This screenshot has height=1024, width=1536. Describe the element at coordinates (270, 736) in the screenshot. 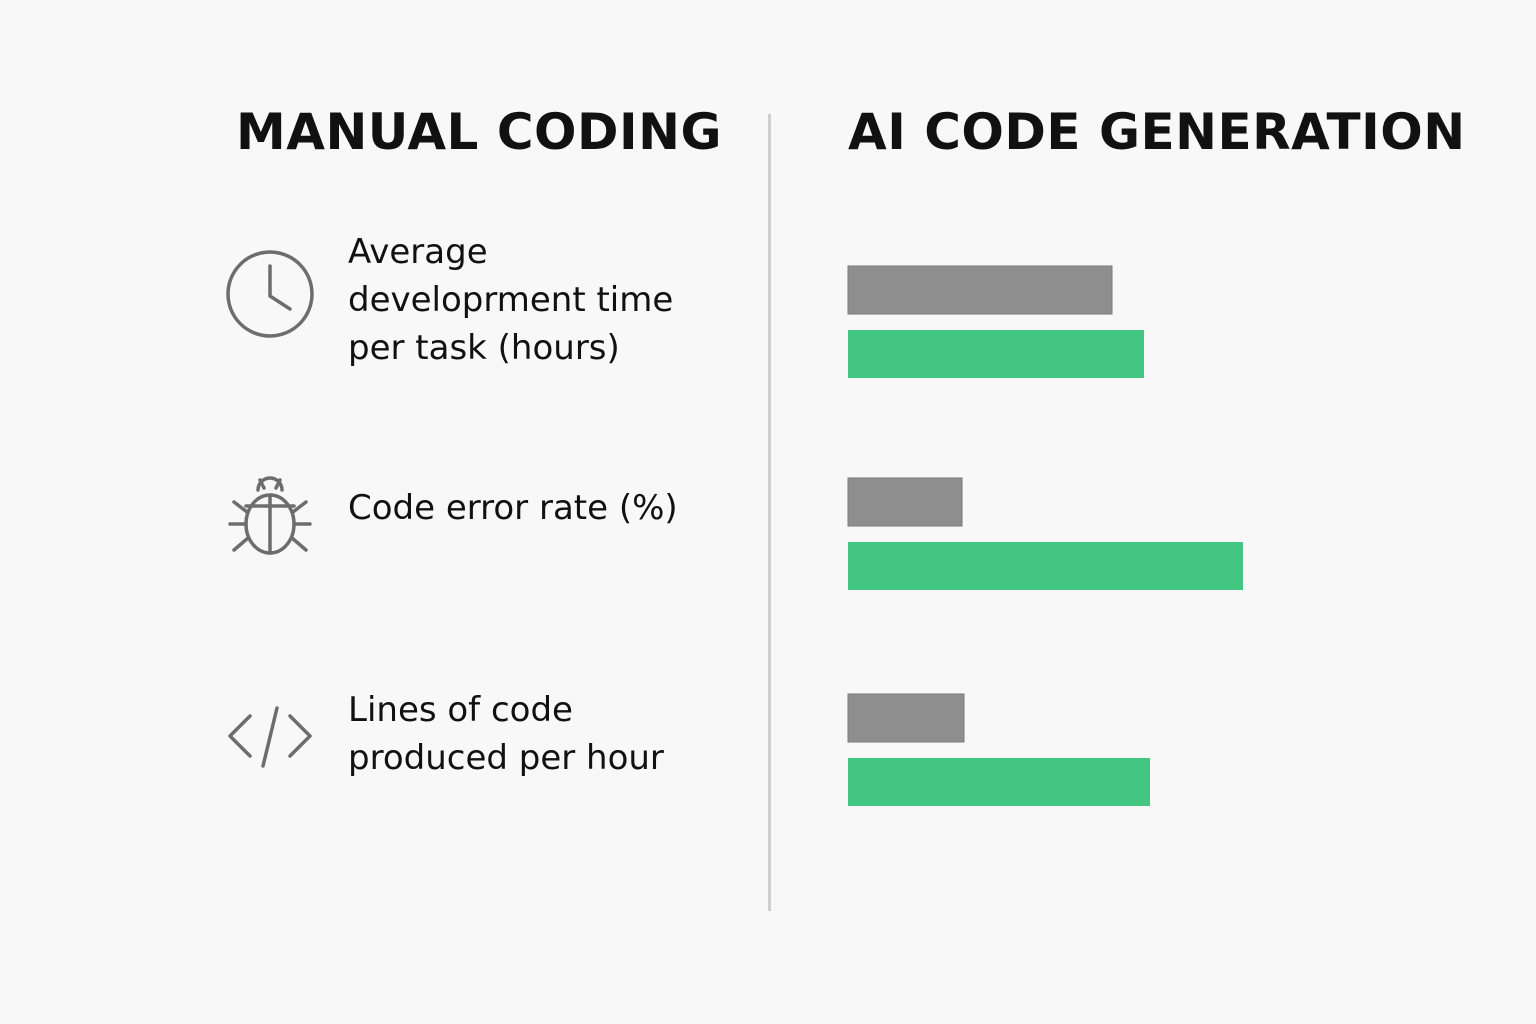

I see `code-icon` at that location.